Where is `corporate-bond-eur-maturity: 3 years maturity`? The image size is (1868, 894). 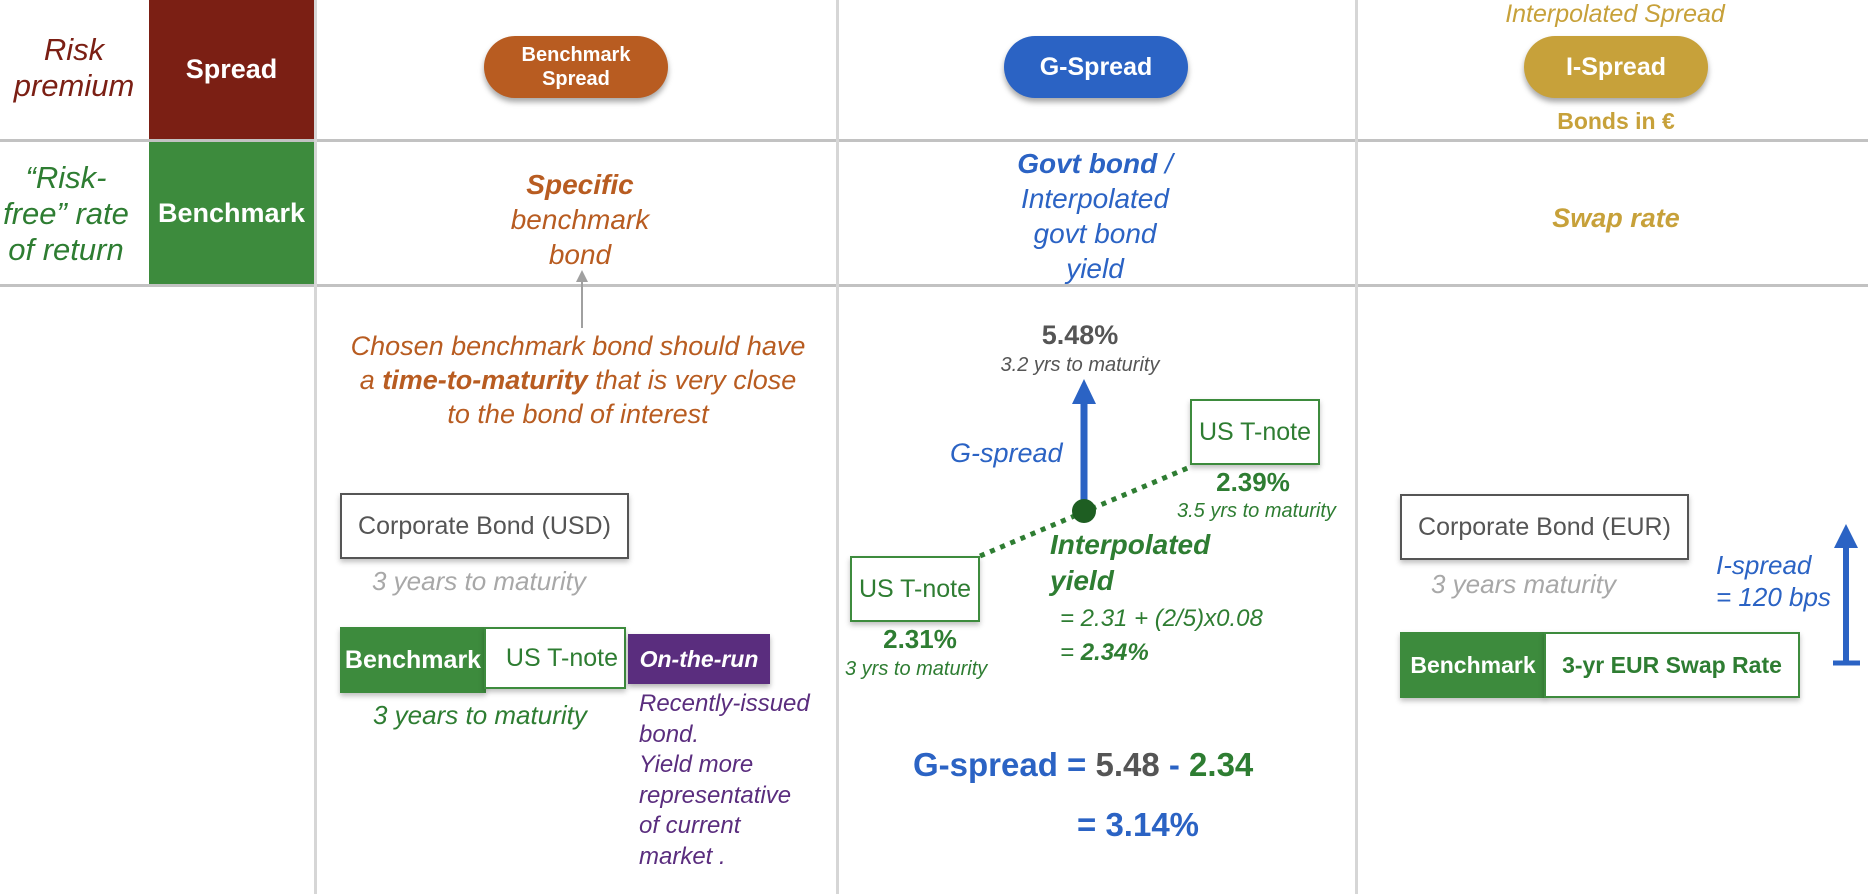 corporate-bond-eur-maturity: 3 years maturity is located at coordinates (1523, 584).